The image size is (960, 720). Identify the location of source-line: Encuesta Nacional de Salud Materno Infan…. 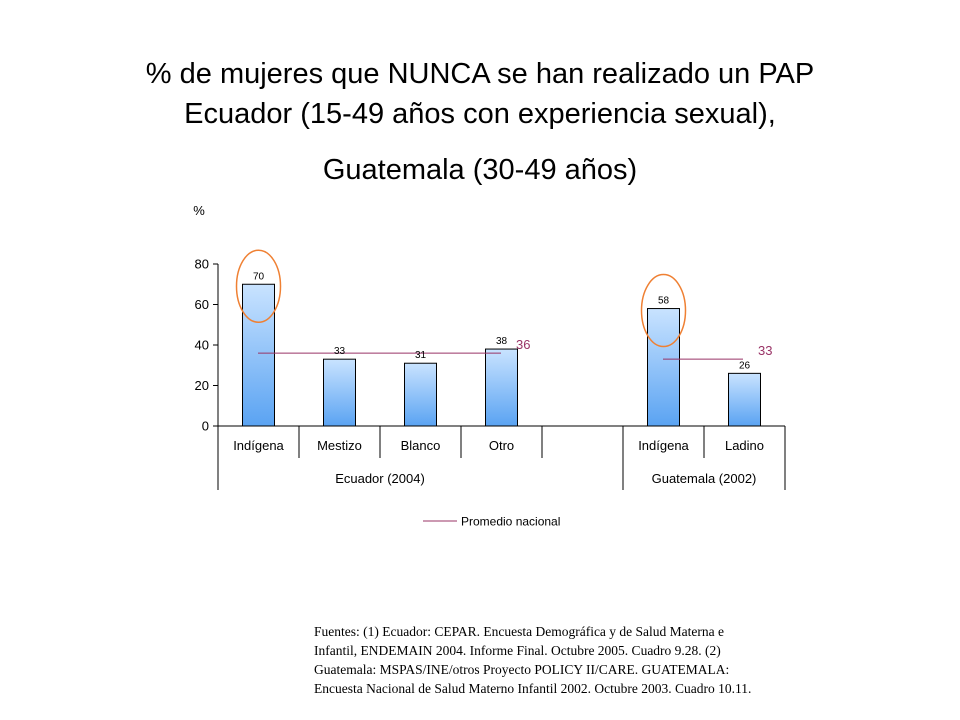
(533, 688).